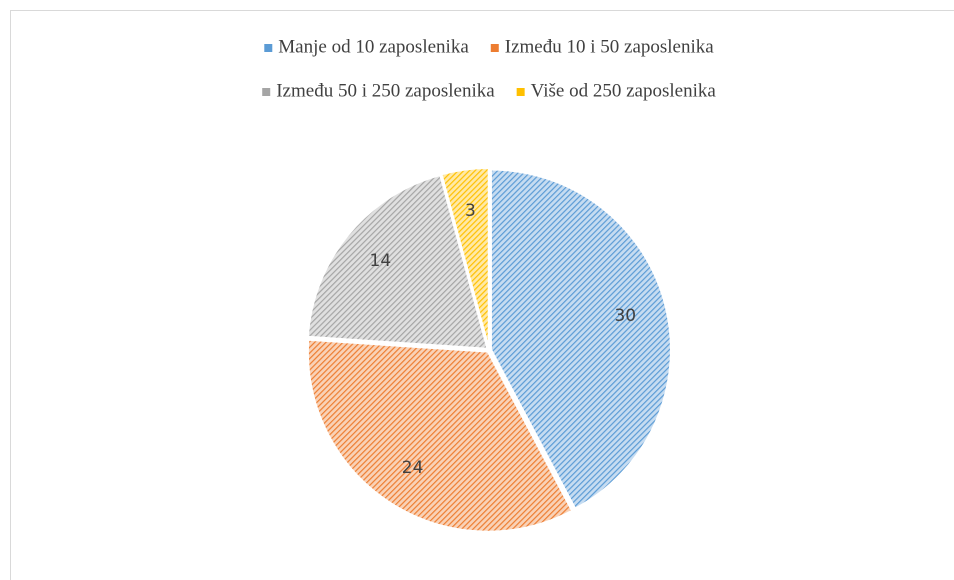  I want to click on legend-label: Između 50 i 250 zaposlenika, so click(385, 90).